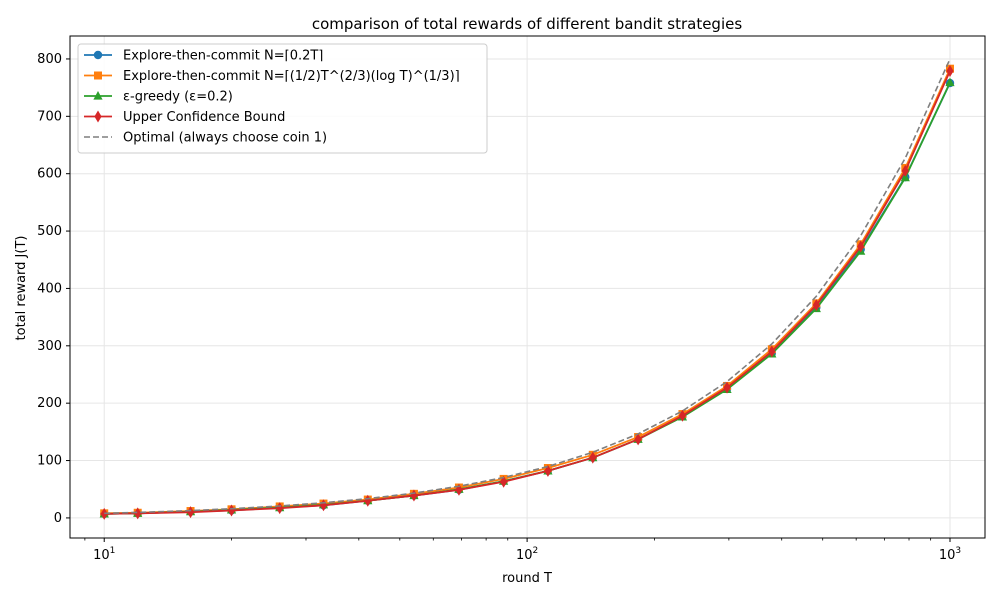  I want to click on legend-label: Explore-then-commit N=⌈0.2T⌉, so click(223, 56).